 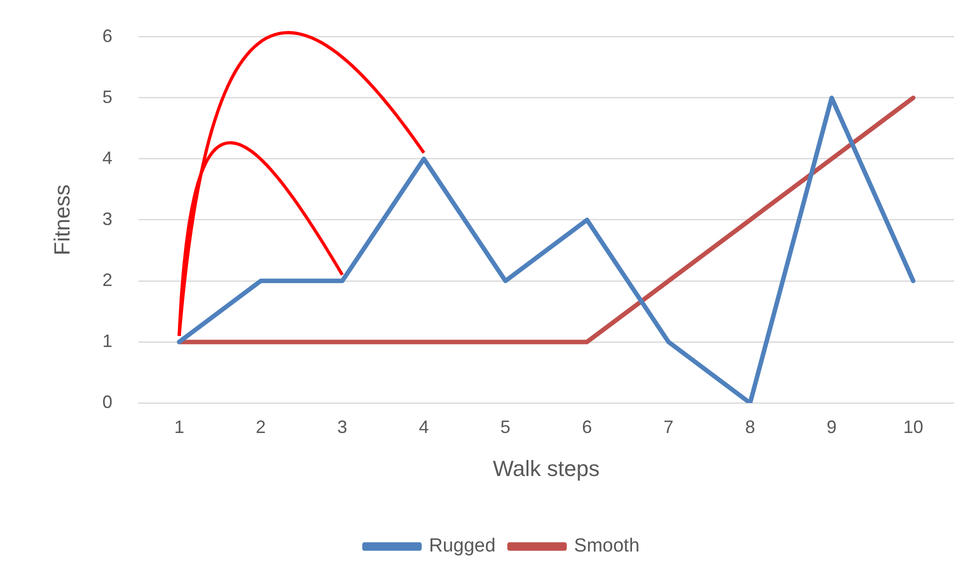 What do you see at coordinates (913, 426) in the screenshot?
I see `x-tick-label: 10` at bounding box center [913, 426].